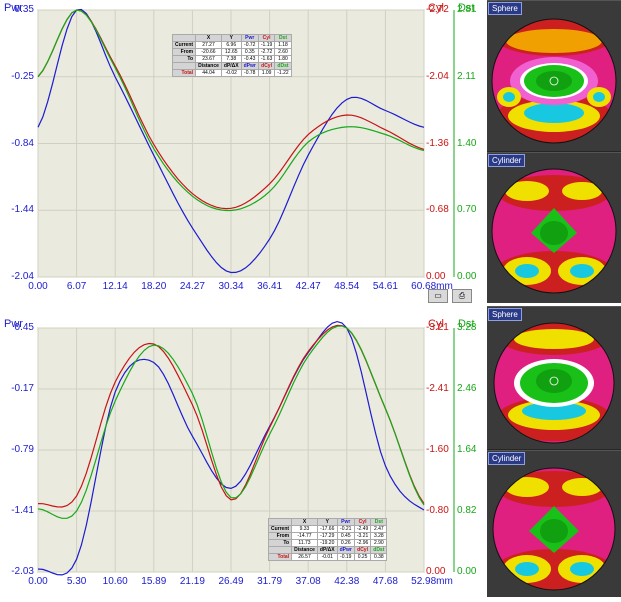 This screenshot has height=602, width=621. What do you see at coordinates (22, 510) in the screenshot?
I see `pwr-tick-label: -1.41` at bounding box center [22, 510].